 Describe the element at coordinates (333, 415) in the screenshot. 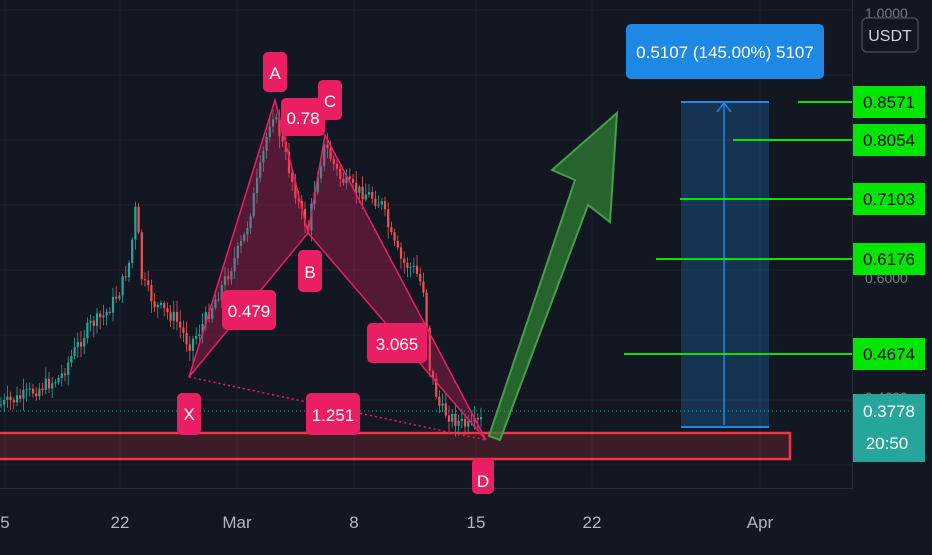

I see `ratio-xd-label: 1.251` at that location.